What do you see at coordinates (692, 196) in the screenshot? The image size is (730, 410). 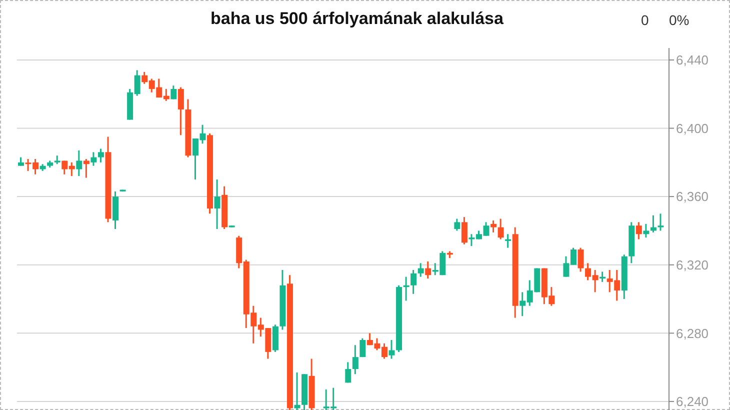 I see `y-tick-label: 6,360` at bounding box center [692, 196].